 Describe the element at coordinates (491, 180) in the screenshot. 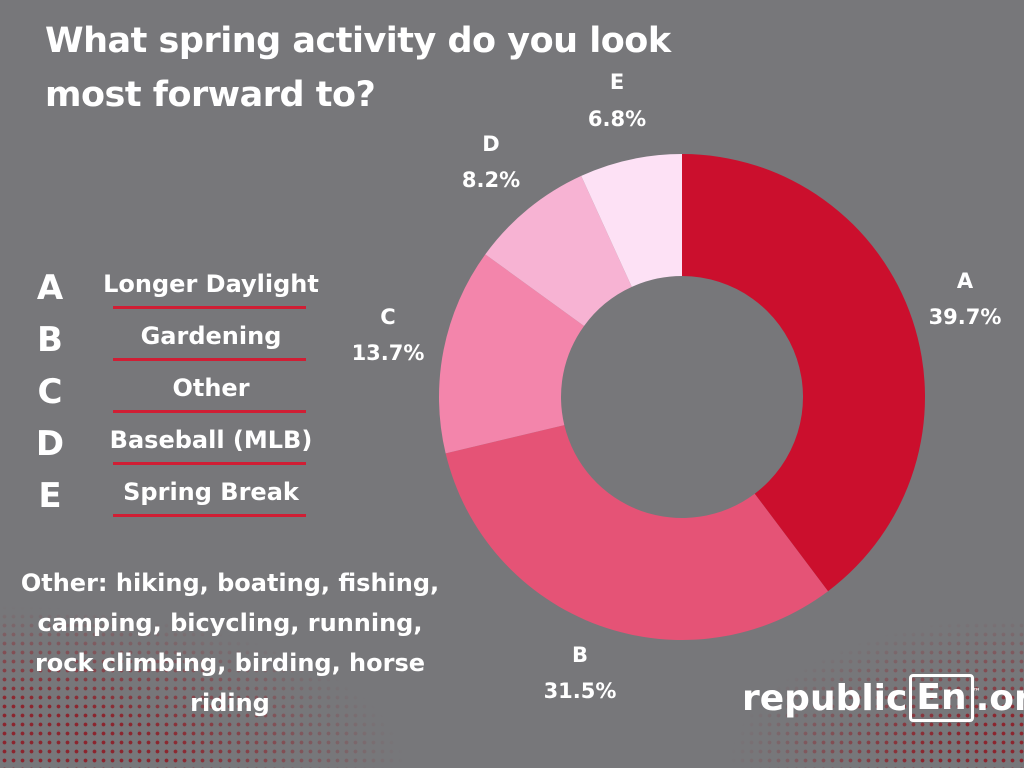

I see `slice-value-label-d: 8.2%` at that location.